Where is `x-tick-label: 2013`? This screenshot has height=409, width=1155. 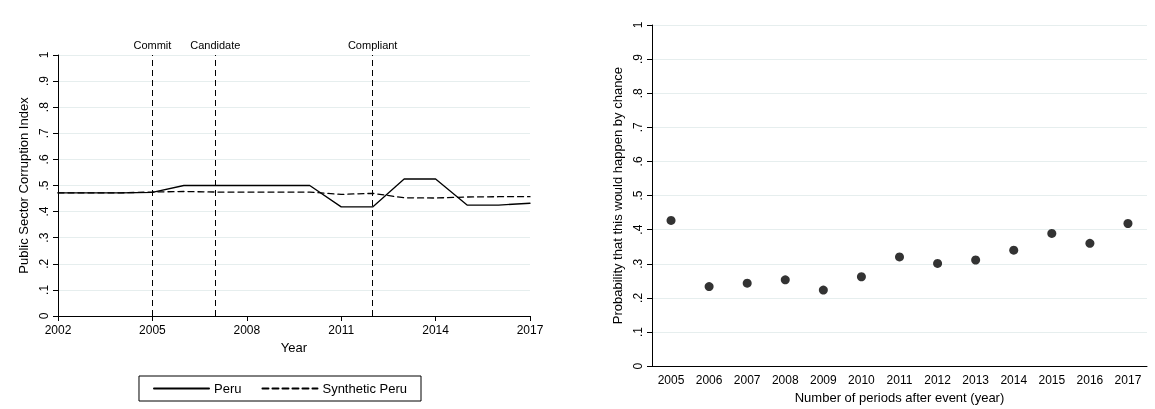
x-tick-label: 2013 is located at coordinates (976, 380).